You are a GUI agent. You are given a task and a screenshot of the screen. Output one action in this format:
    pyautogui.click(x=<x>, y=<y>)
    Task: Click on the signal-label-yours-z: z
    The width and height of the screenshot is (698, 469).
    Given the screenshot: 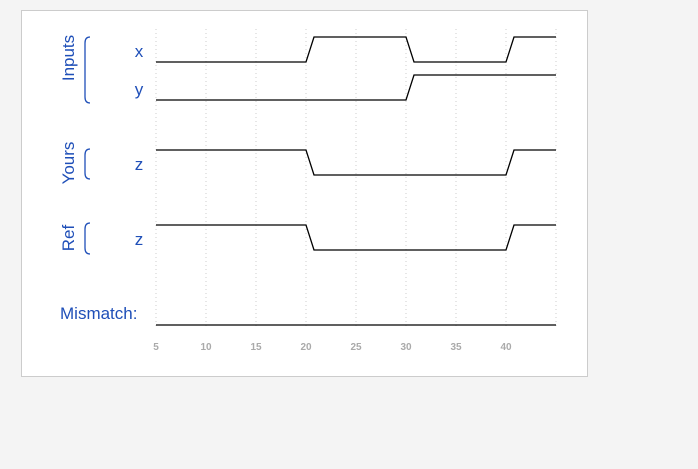 What is the action you would take?
    pyautogui.click(x=139, y=164)
    